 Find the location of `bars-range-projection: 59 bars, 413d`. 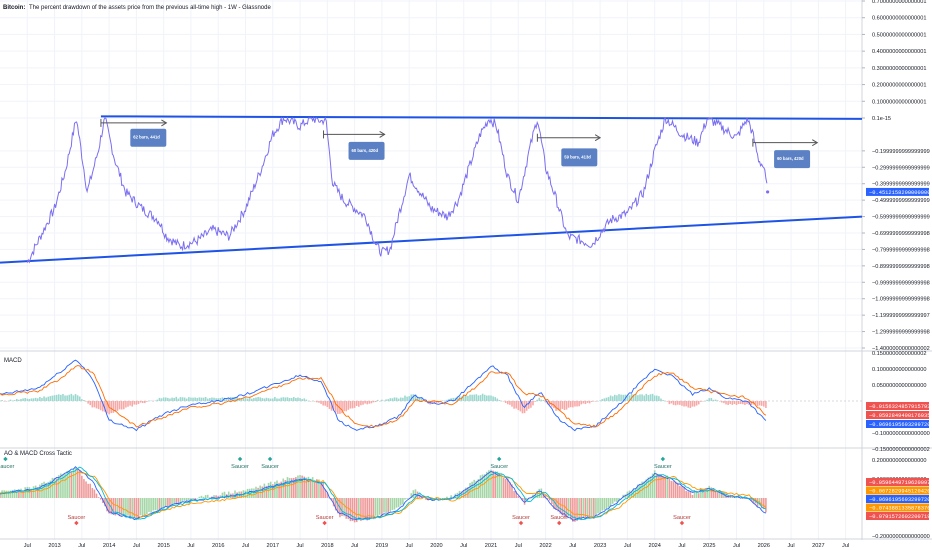

bars-range-projection: 59 bars, 413d is located at coordinates (569, 150).